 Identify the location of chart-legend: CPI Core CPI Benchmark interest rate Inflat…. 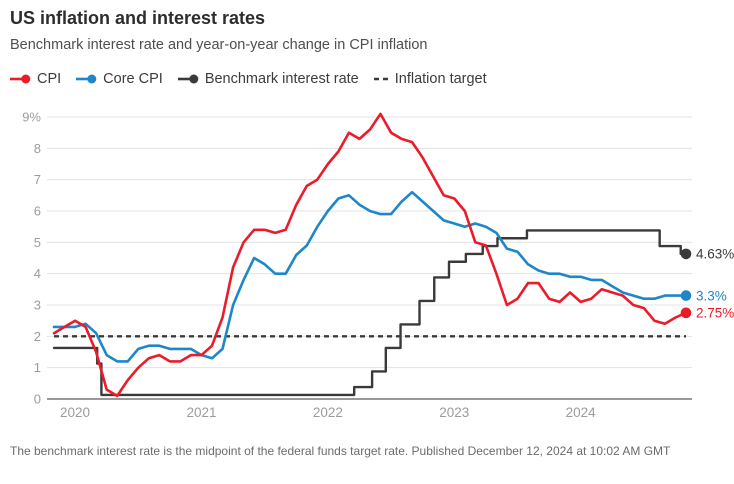
(367, 79).